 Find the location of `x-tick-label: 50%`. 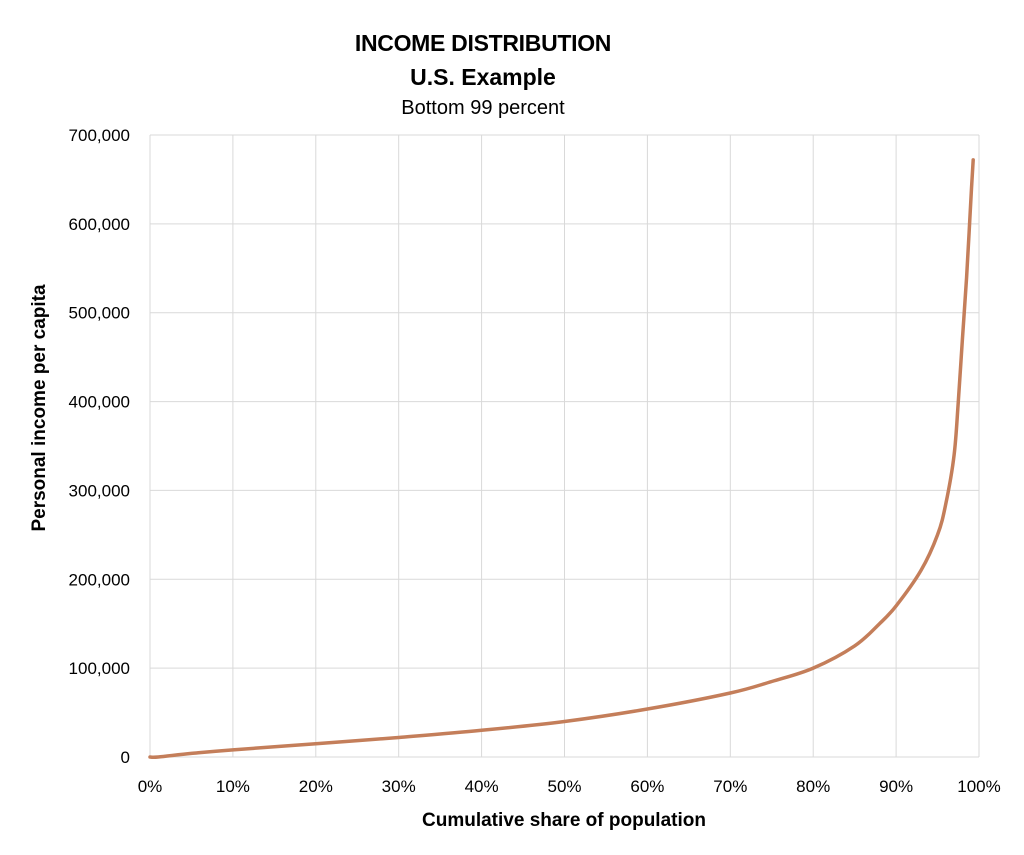

x-tick-label: 50% is located at coordinates (564, 786).